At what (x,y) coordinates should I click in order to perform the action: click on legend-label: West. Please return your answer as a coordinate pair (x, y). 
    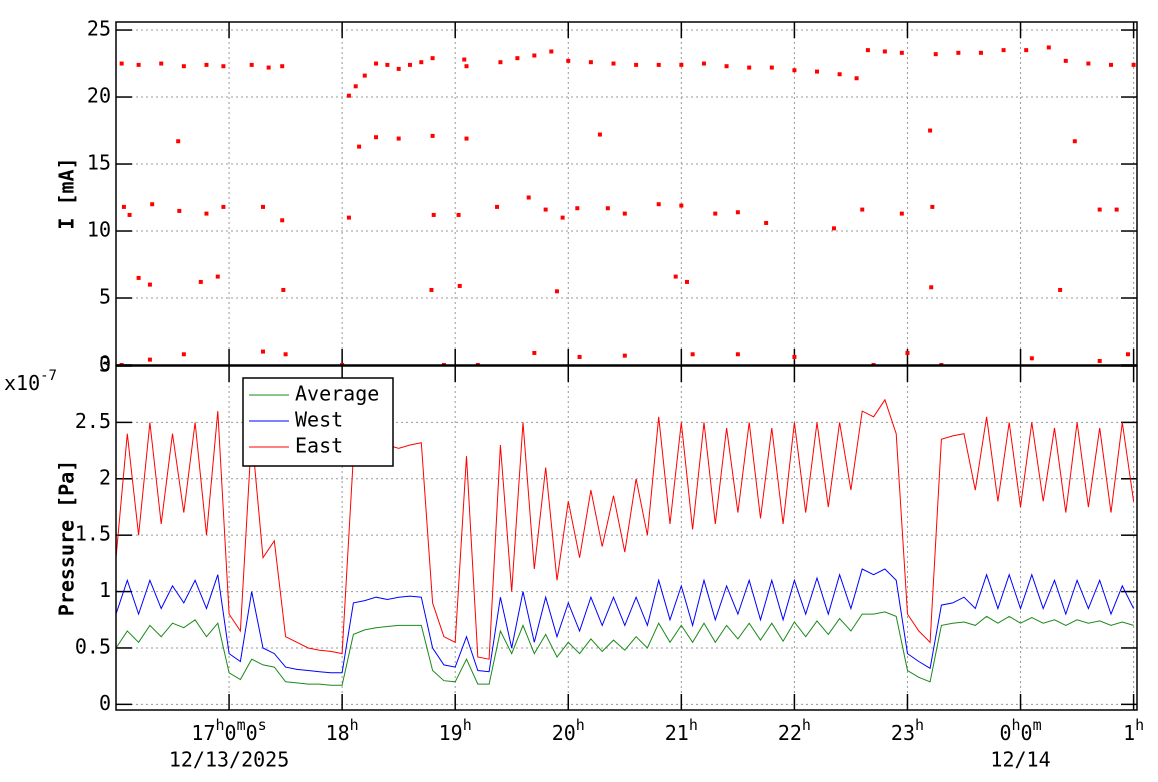
    Looking at the image, I should click on (319, 420).